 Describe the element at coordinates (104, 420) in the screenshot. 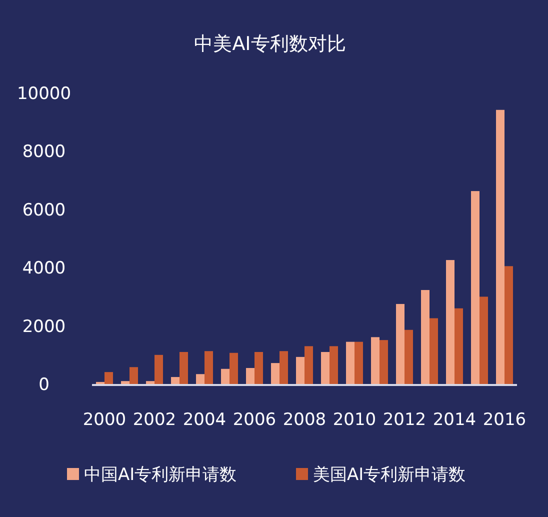

I see `x-tick-label: 2000` at that location.